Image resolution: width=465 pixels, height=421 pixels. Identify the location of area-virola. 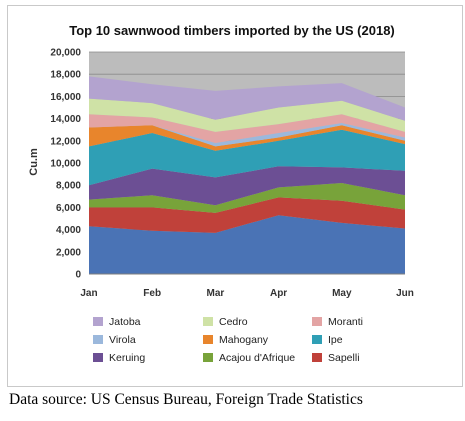
(247, 135).